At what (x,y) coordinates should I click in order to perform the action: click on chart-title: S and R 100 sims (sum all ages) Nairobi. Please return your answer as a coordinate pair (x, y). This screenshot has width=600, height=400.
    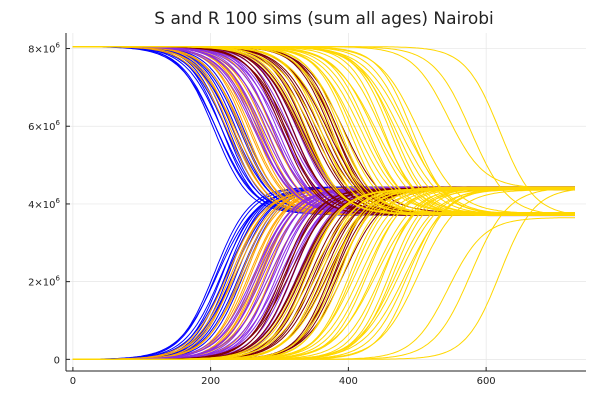
    Looking at the image, I should click on (324, 19).